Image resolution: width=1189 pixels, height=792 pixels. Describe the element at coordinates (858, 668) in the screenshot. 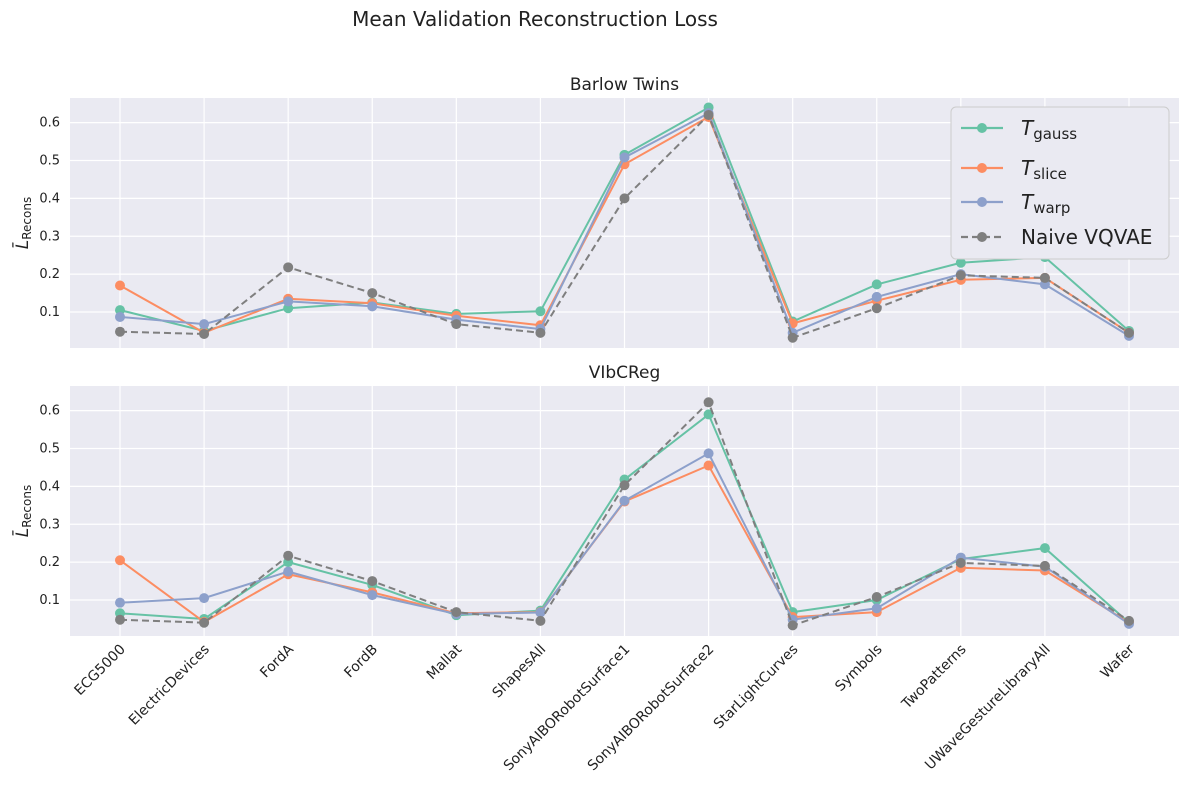

I see `x-tick-label: Symbols` at that location.